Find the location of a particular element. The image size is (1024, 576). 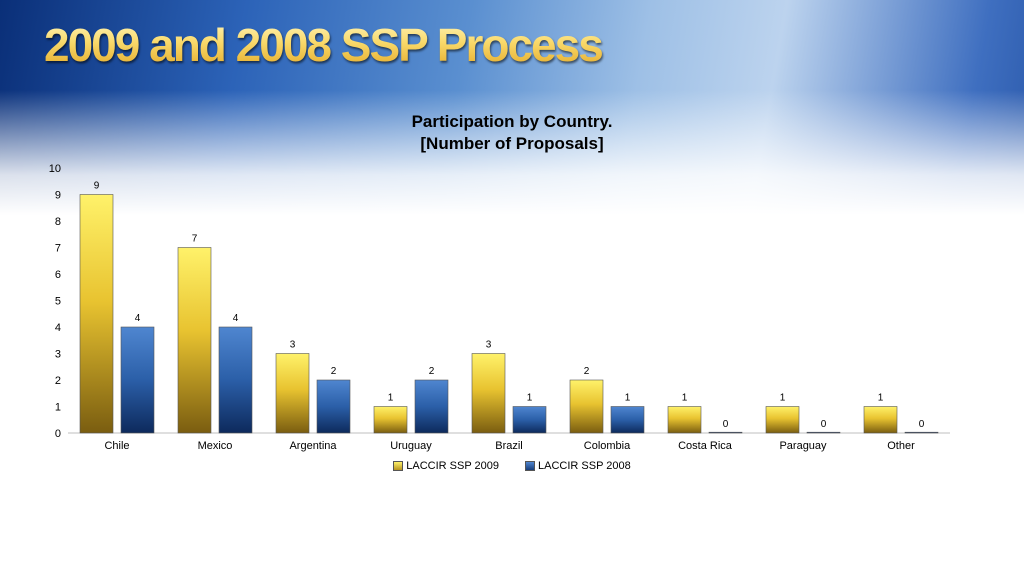

data-label: 9 is located at coordinates (97, 186).